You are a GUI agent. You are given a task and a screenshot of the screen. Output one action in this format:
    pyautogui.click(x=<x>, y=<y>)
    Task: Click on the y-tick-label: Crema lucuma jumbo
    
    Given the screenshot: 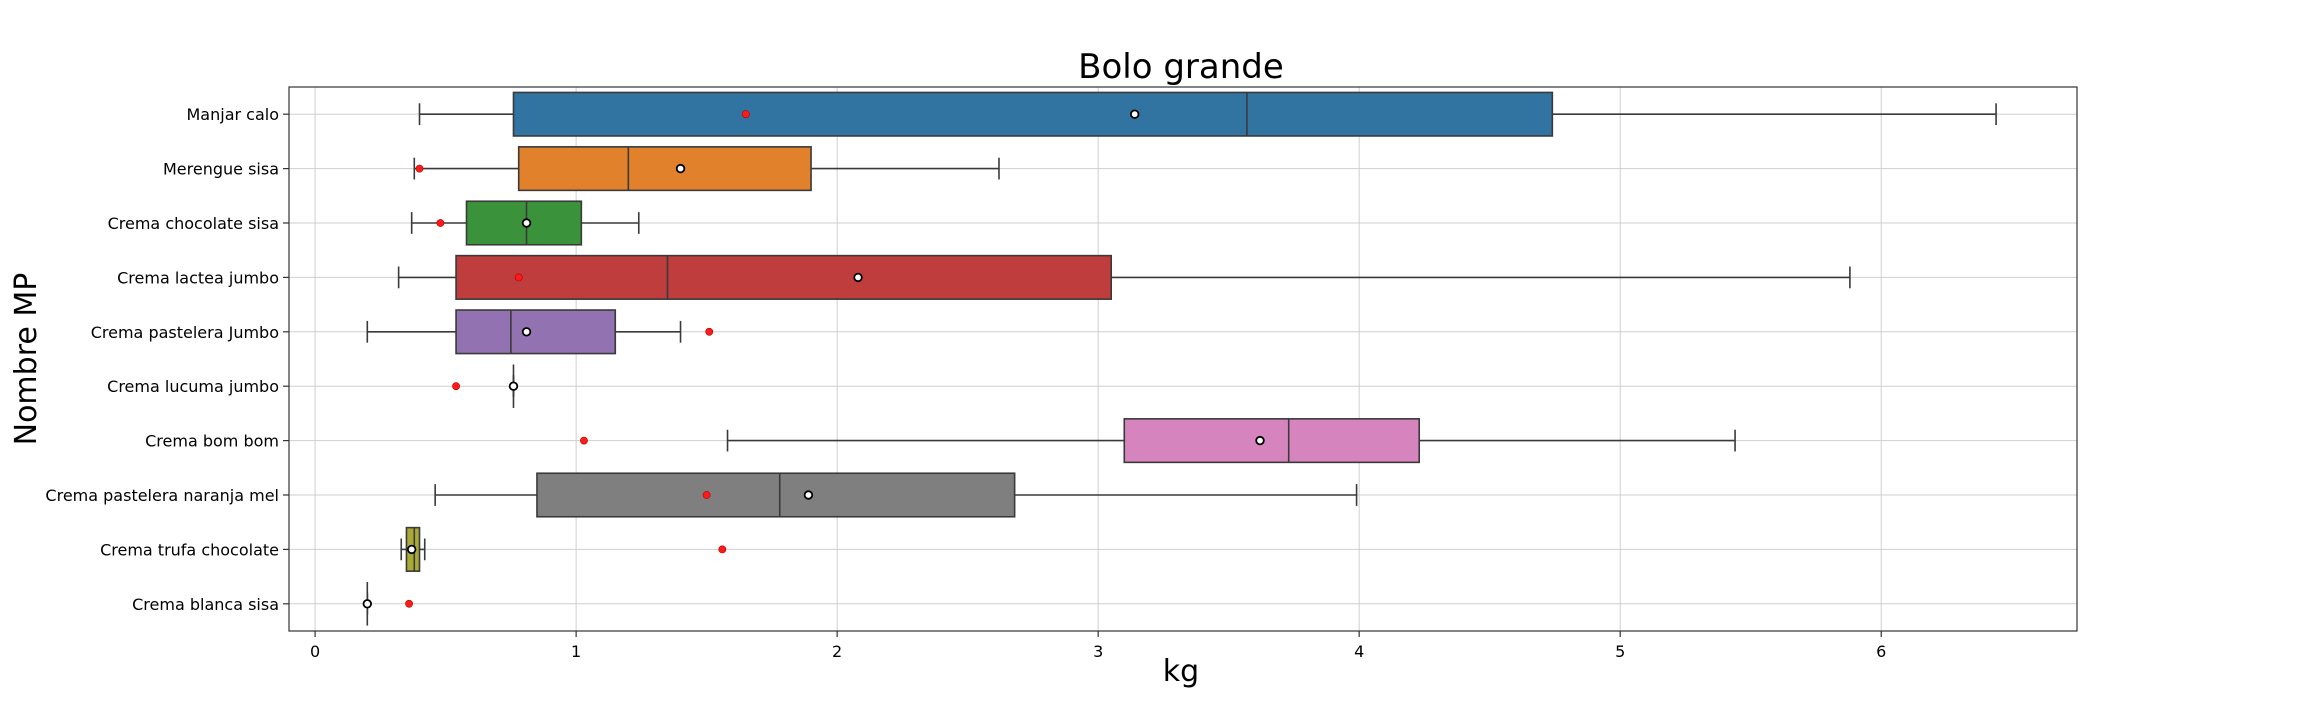 What is the action you would take?
    pyautogui.click(x=193, y=386)
    